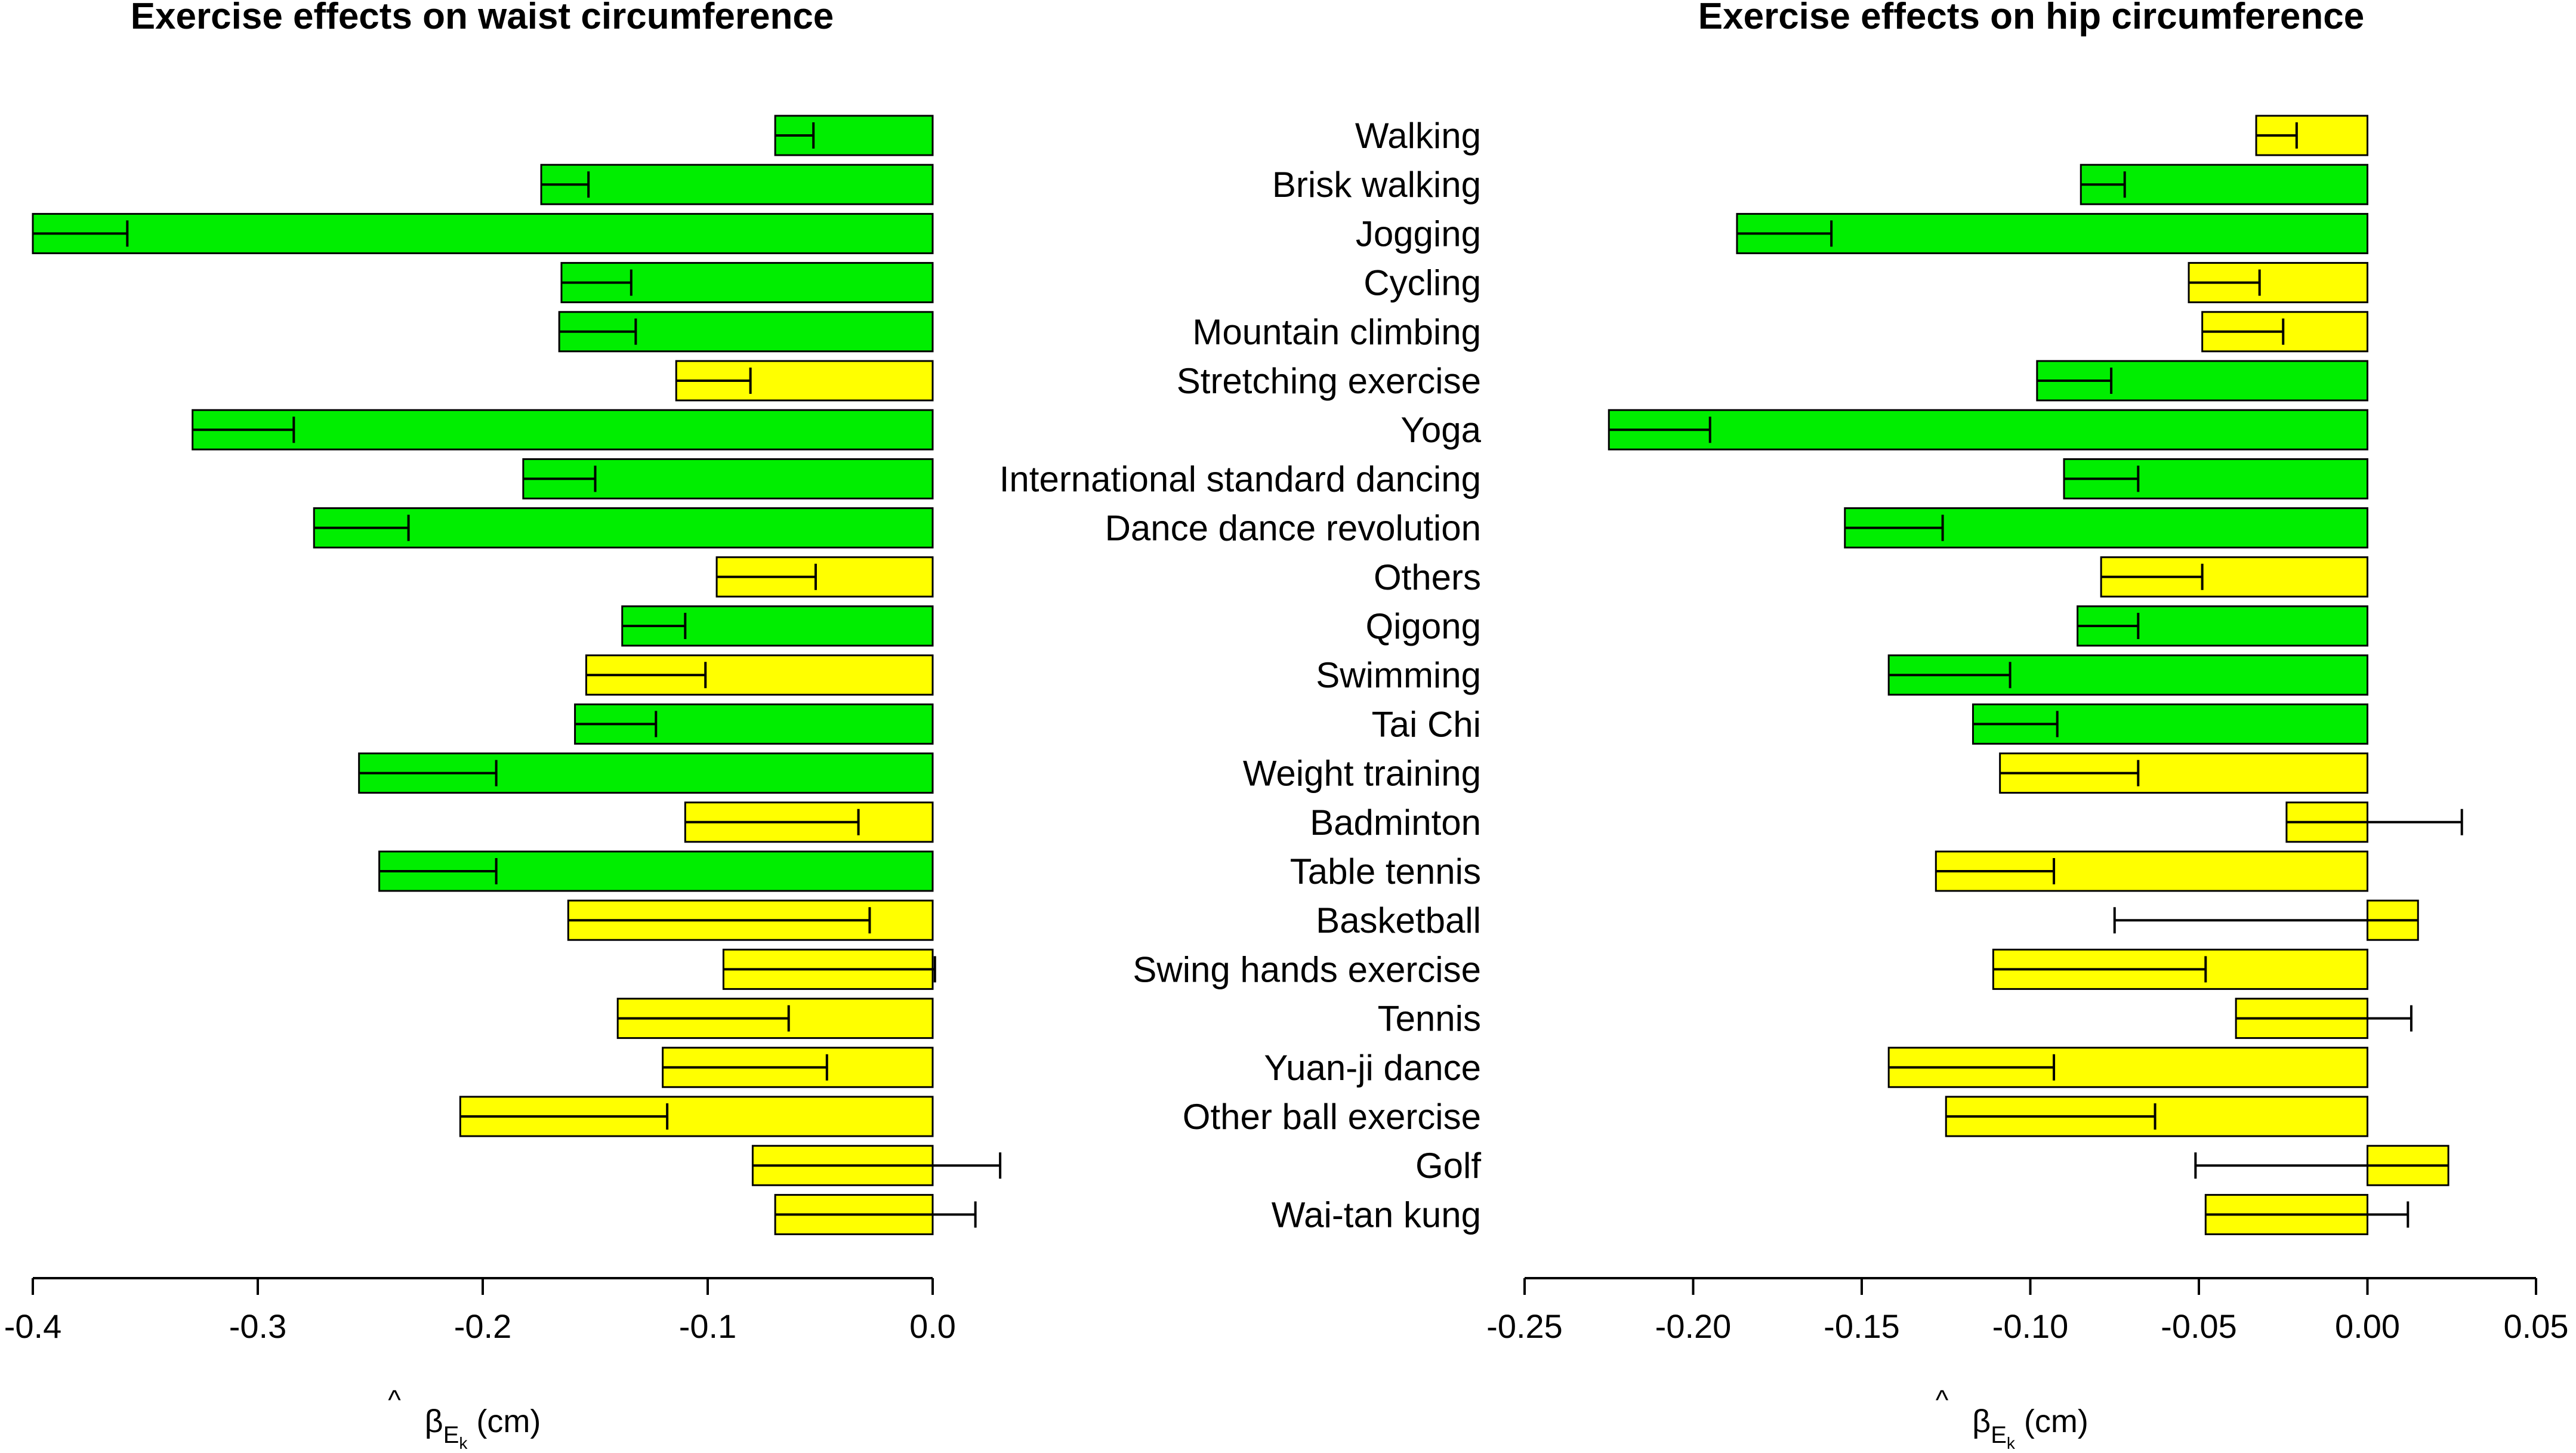  I want to click on hip-x-tick-label: -0.10, so click(2030, 1326).